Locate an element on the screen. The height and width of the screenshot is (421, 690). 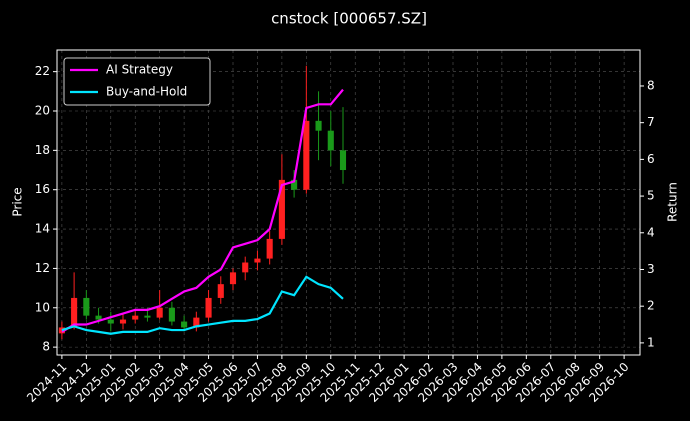
legend-box is located at coordinates (137, 81).